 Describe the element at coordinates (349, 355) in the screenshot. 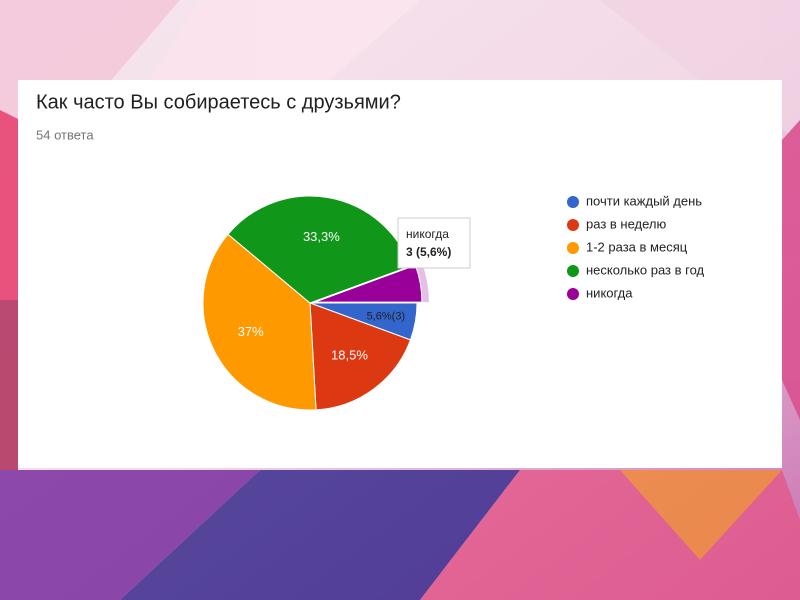

I see `slice-label: 18,5%` at that location.